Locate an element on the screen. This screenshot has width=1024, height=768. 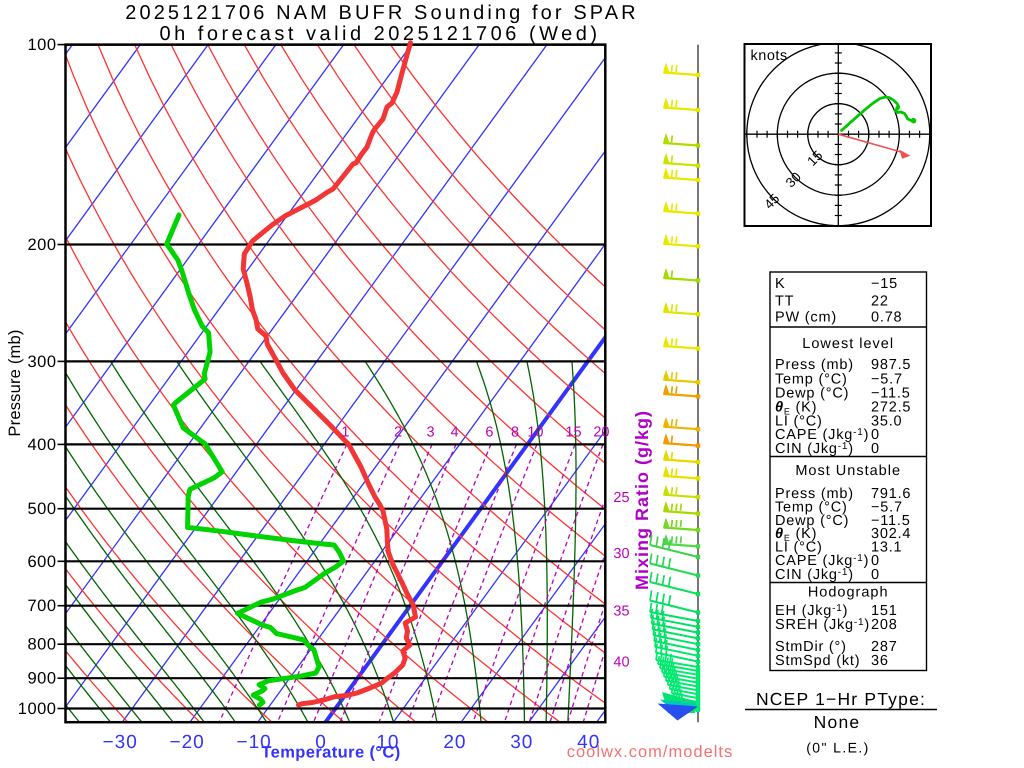
svg-text: 287 is located at coordinates (884, 647).